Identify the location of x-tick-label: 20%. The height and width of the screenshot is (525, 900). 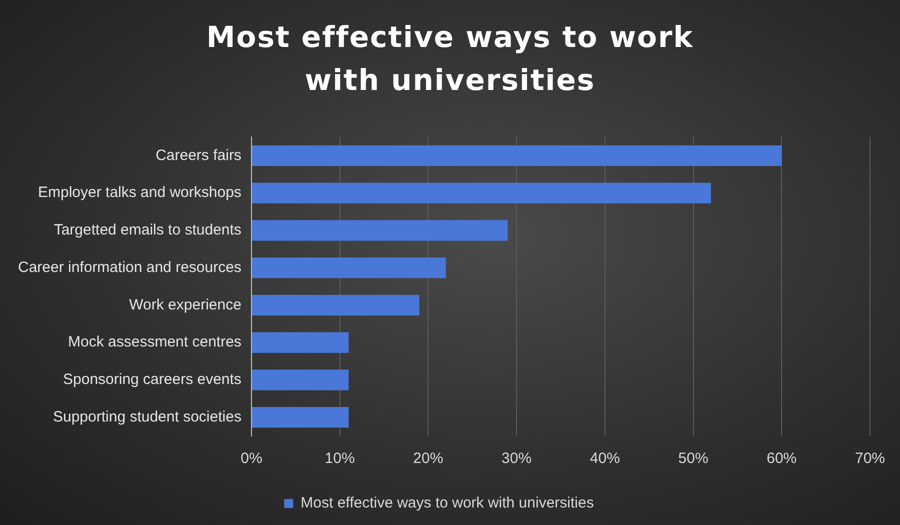
(428, 459).